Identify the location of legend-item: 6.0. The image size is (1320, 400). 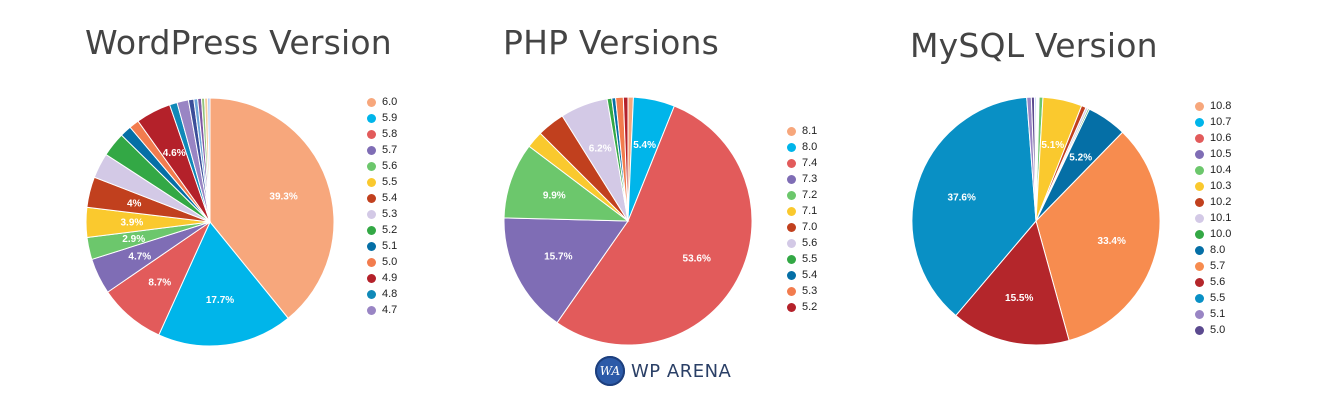
(382, 102).